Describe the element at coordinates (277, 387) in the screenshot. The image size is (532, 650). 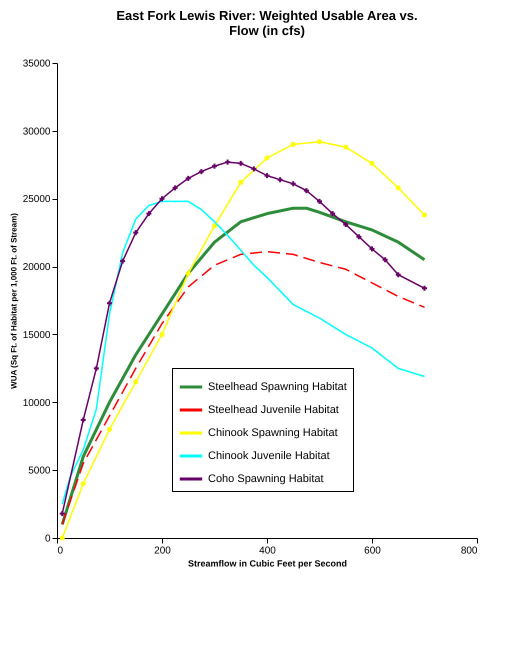
I see `legend-label: Steelhead Spawning Habitat` at that location.